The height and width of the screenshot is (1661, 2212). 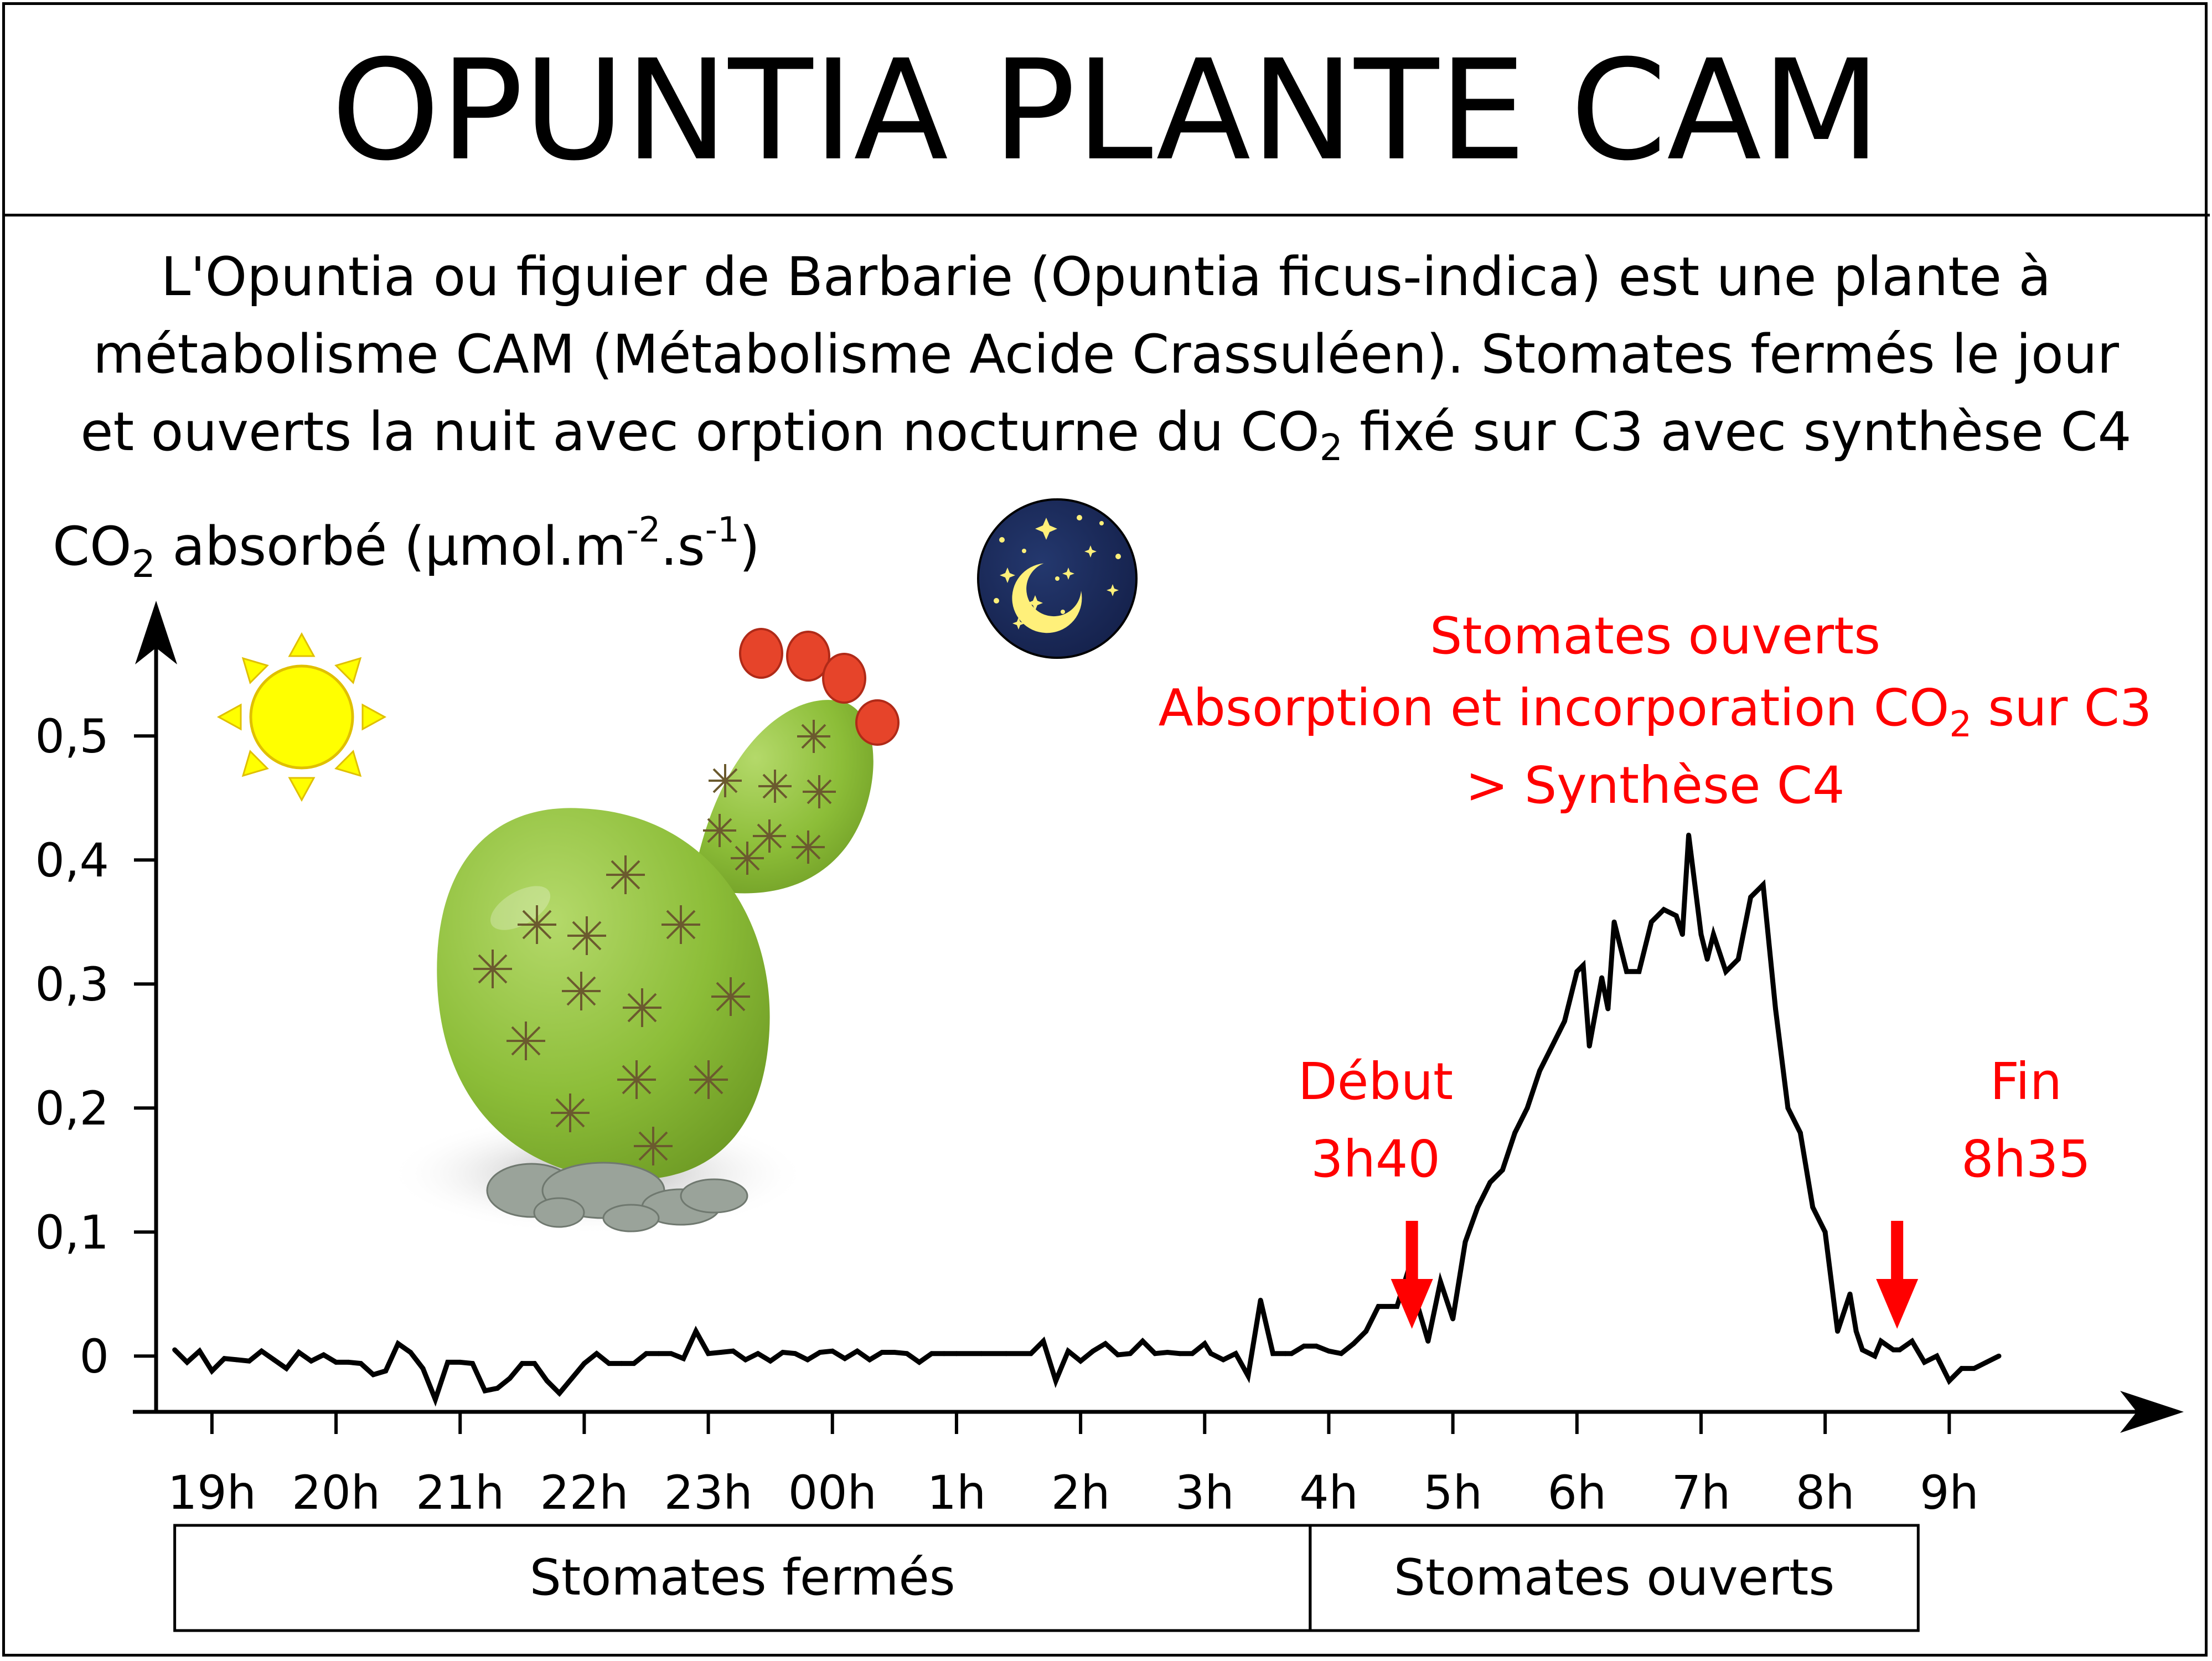 I want to click on cactus-fruits, so click(x=819, y=687).